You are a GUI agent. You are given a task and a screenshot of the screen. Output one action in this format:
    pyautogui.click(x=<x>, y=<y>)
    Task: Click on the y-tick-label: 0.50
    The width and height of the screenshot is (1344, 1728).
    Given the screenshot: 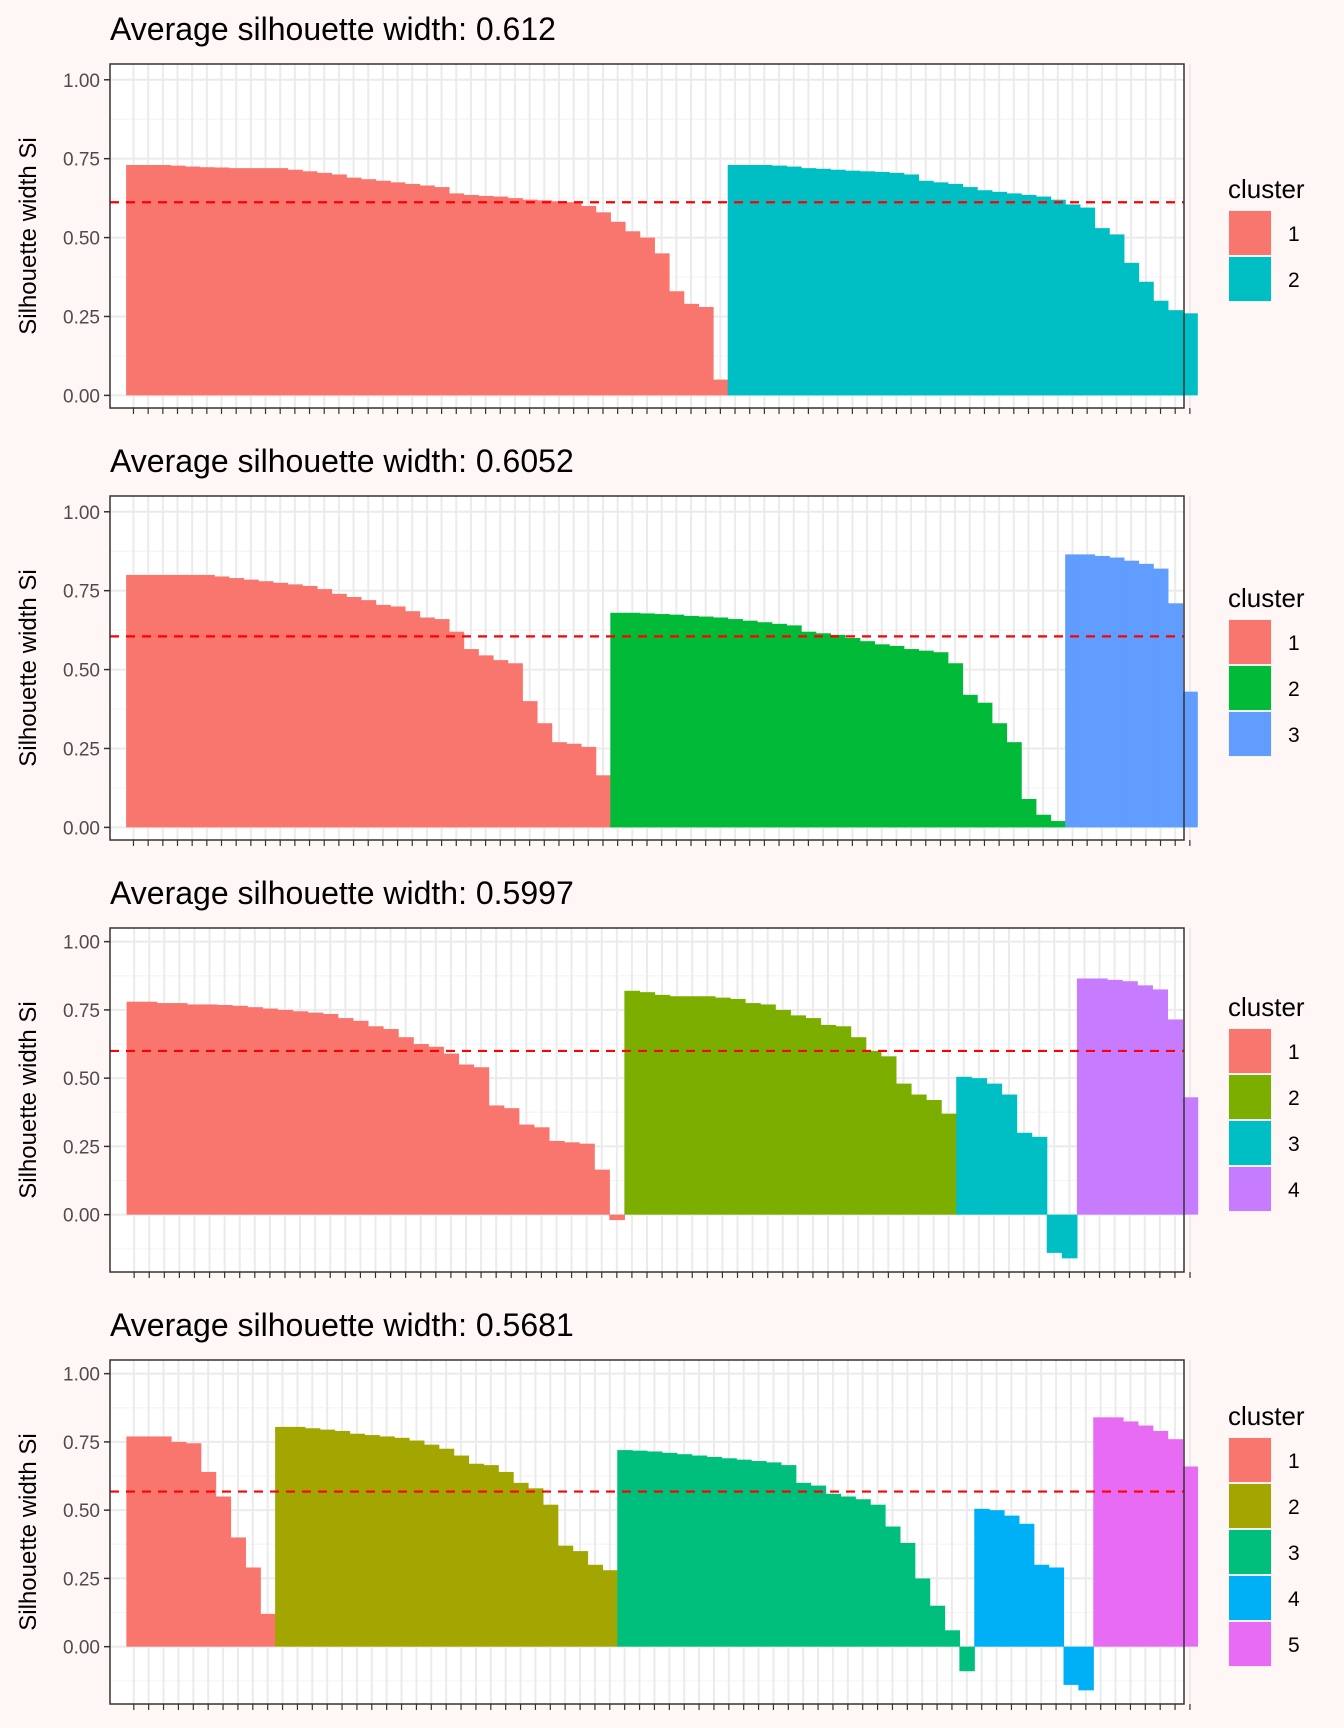 What is the action you would take?
    pyautogui.click(x=81, y=1079)
    